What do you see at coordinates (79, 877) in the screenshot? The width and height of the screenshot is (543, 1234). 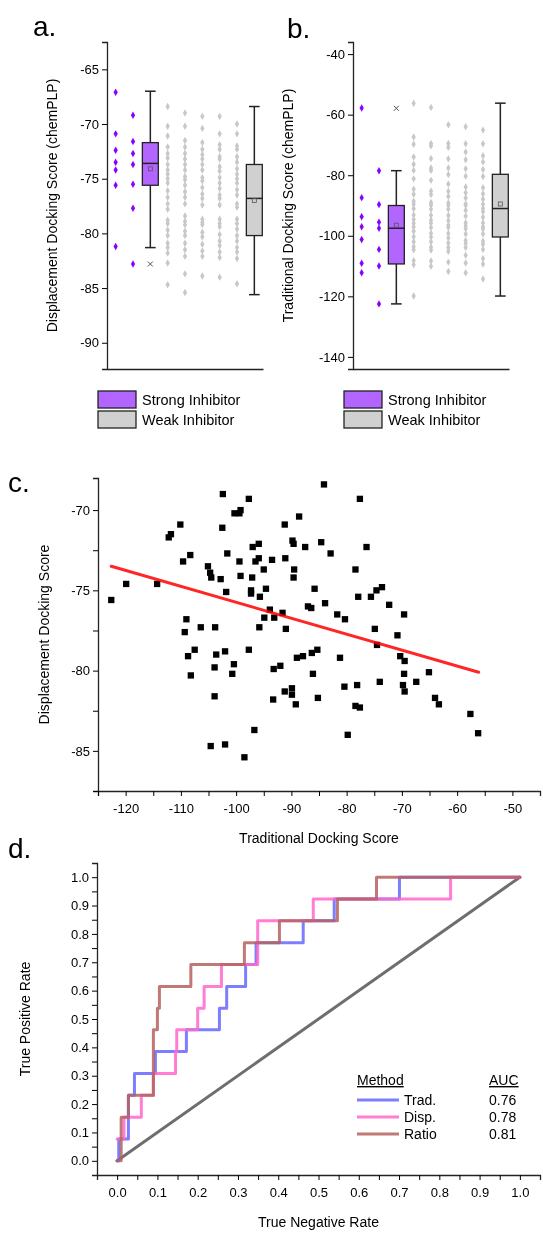 I see `y-tick-label: 1.0` at bounding box center [79, 877].